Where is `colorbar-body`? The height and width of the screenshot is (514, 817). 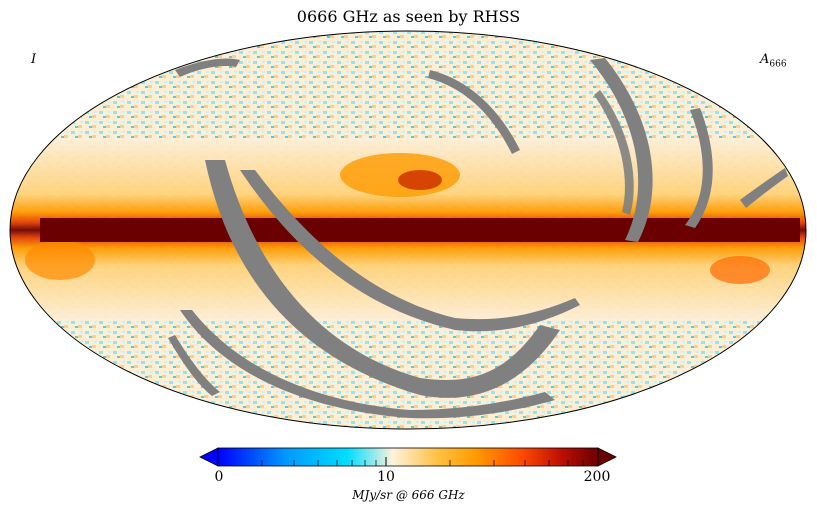 colorbar-body is located at coordinates (408, 457).